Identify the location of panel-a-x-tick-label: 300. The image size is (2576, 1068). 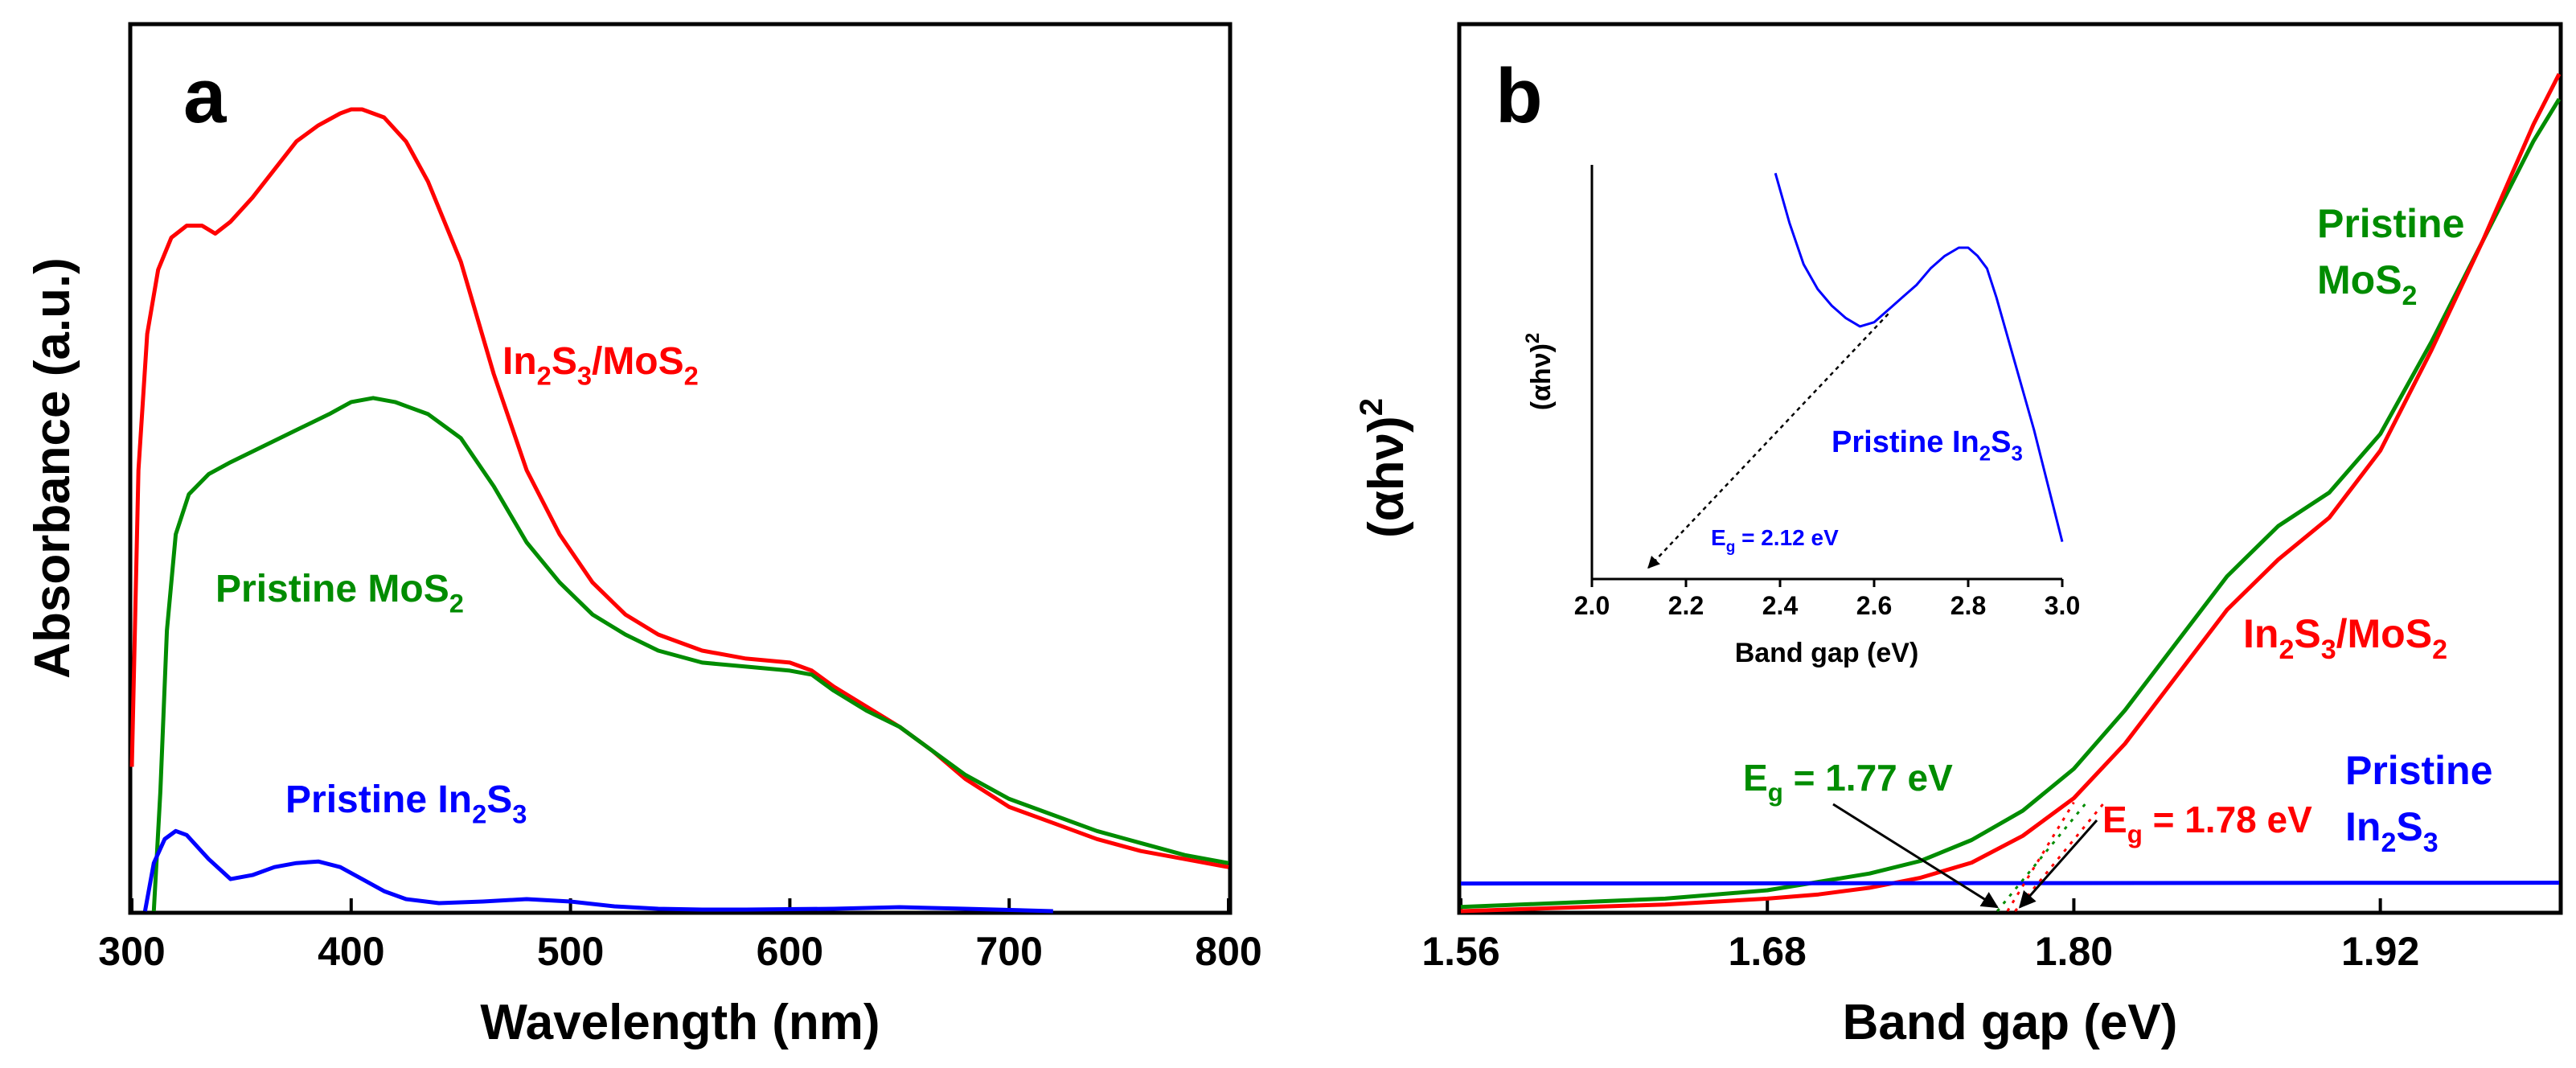
(131, 951).